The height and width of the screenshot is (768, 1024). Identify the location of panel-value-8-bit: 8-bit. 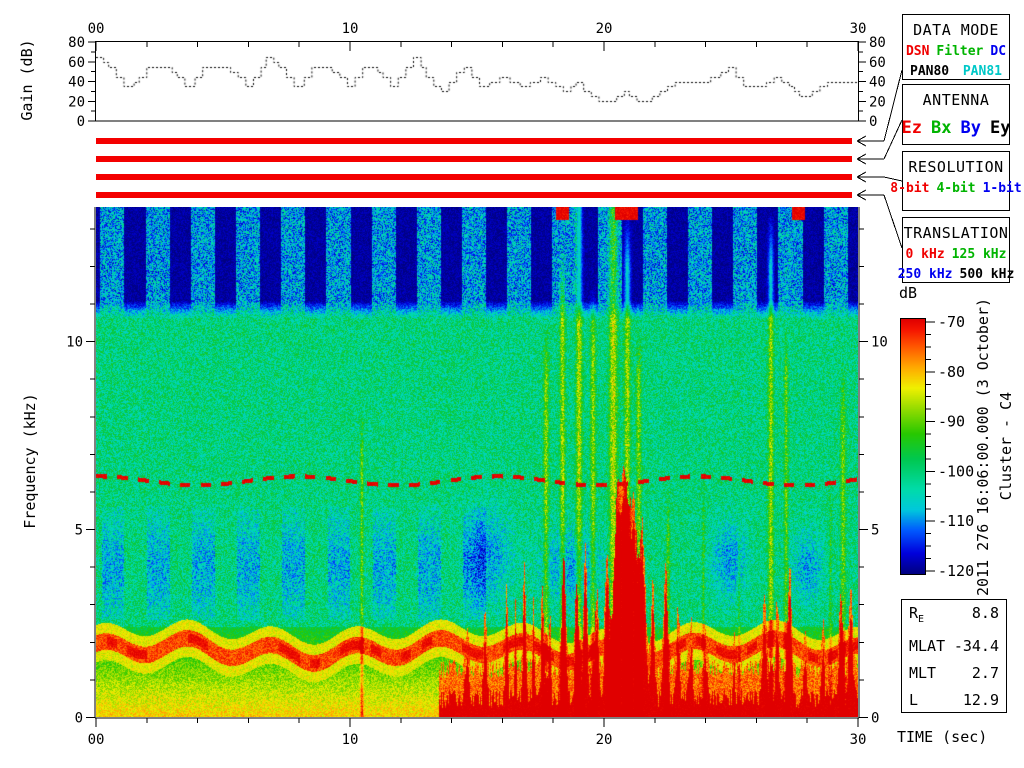
(910, 188).